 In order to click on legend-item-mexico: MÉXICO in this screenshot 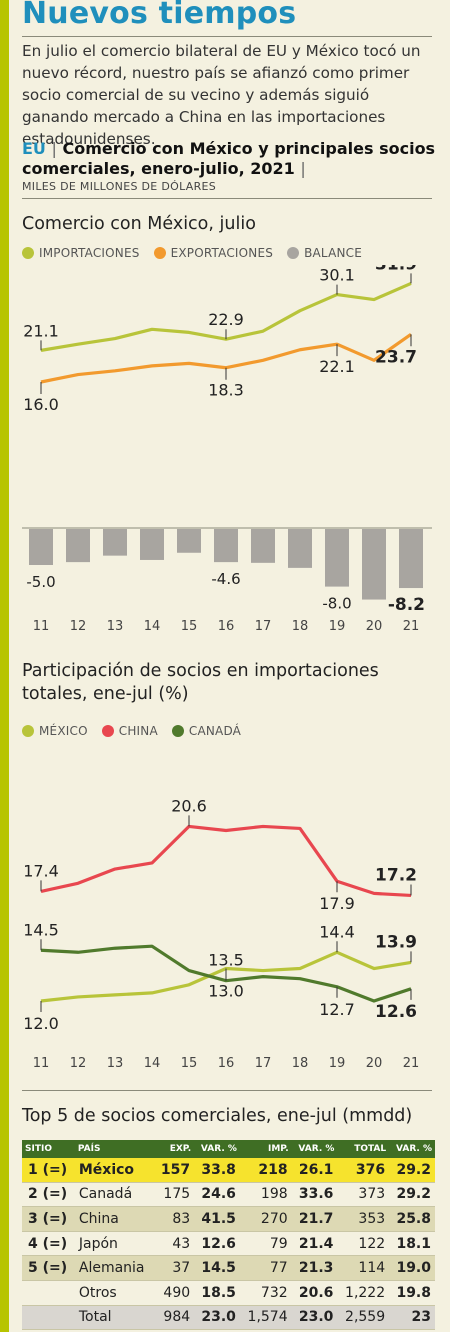, I will do `click(55, 731)`.